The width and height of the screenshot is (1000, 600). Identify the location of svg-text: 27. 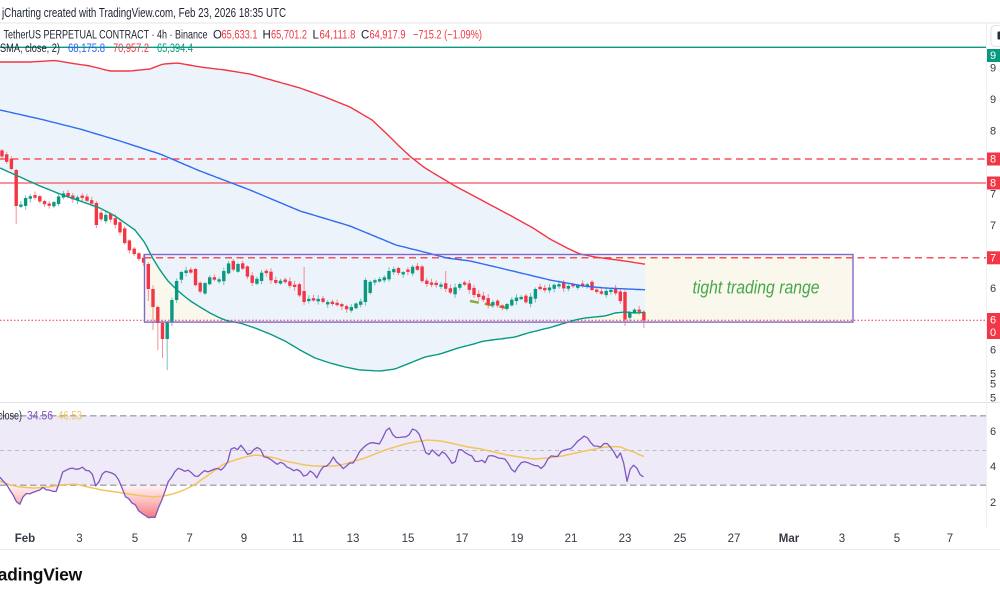
(734, 539).